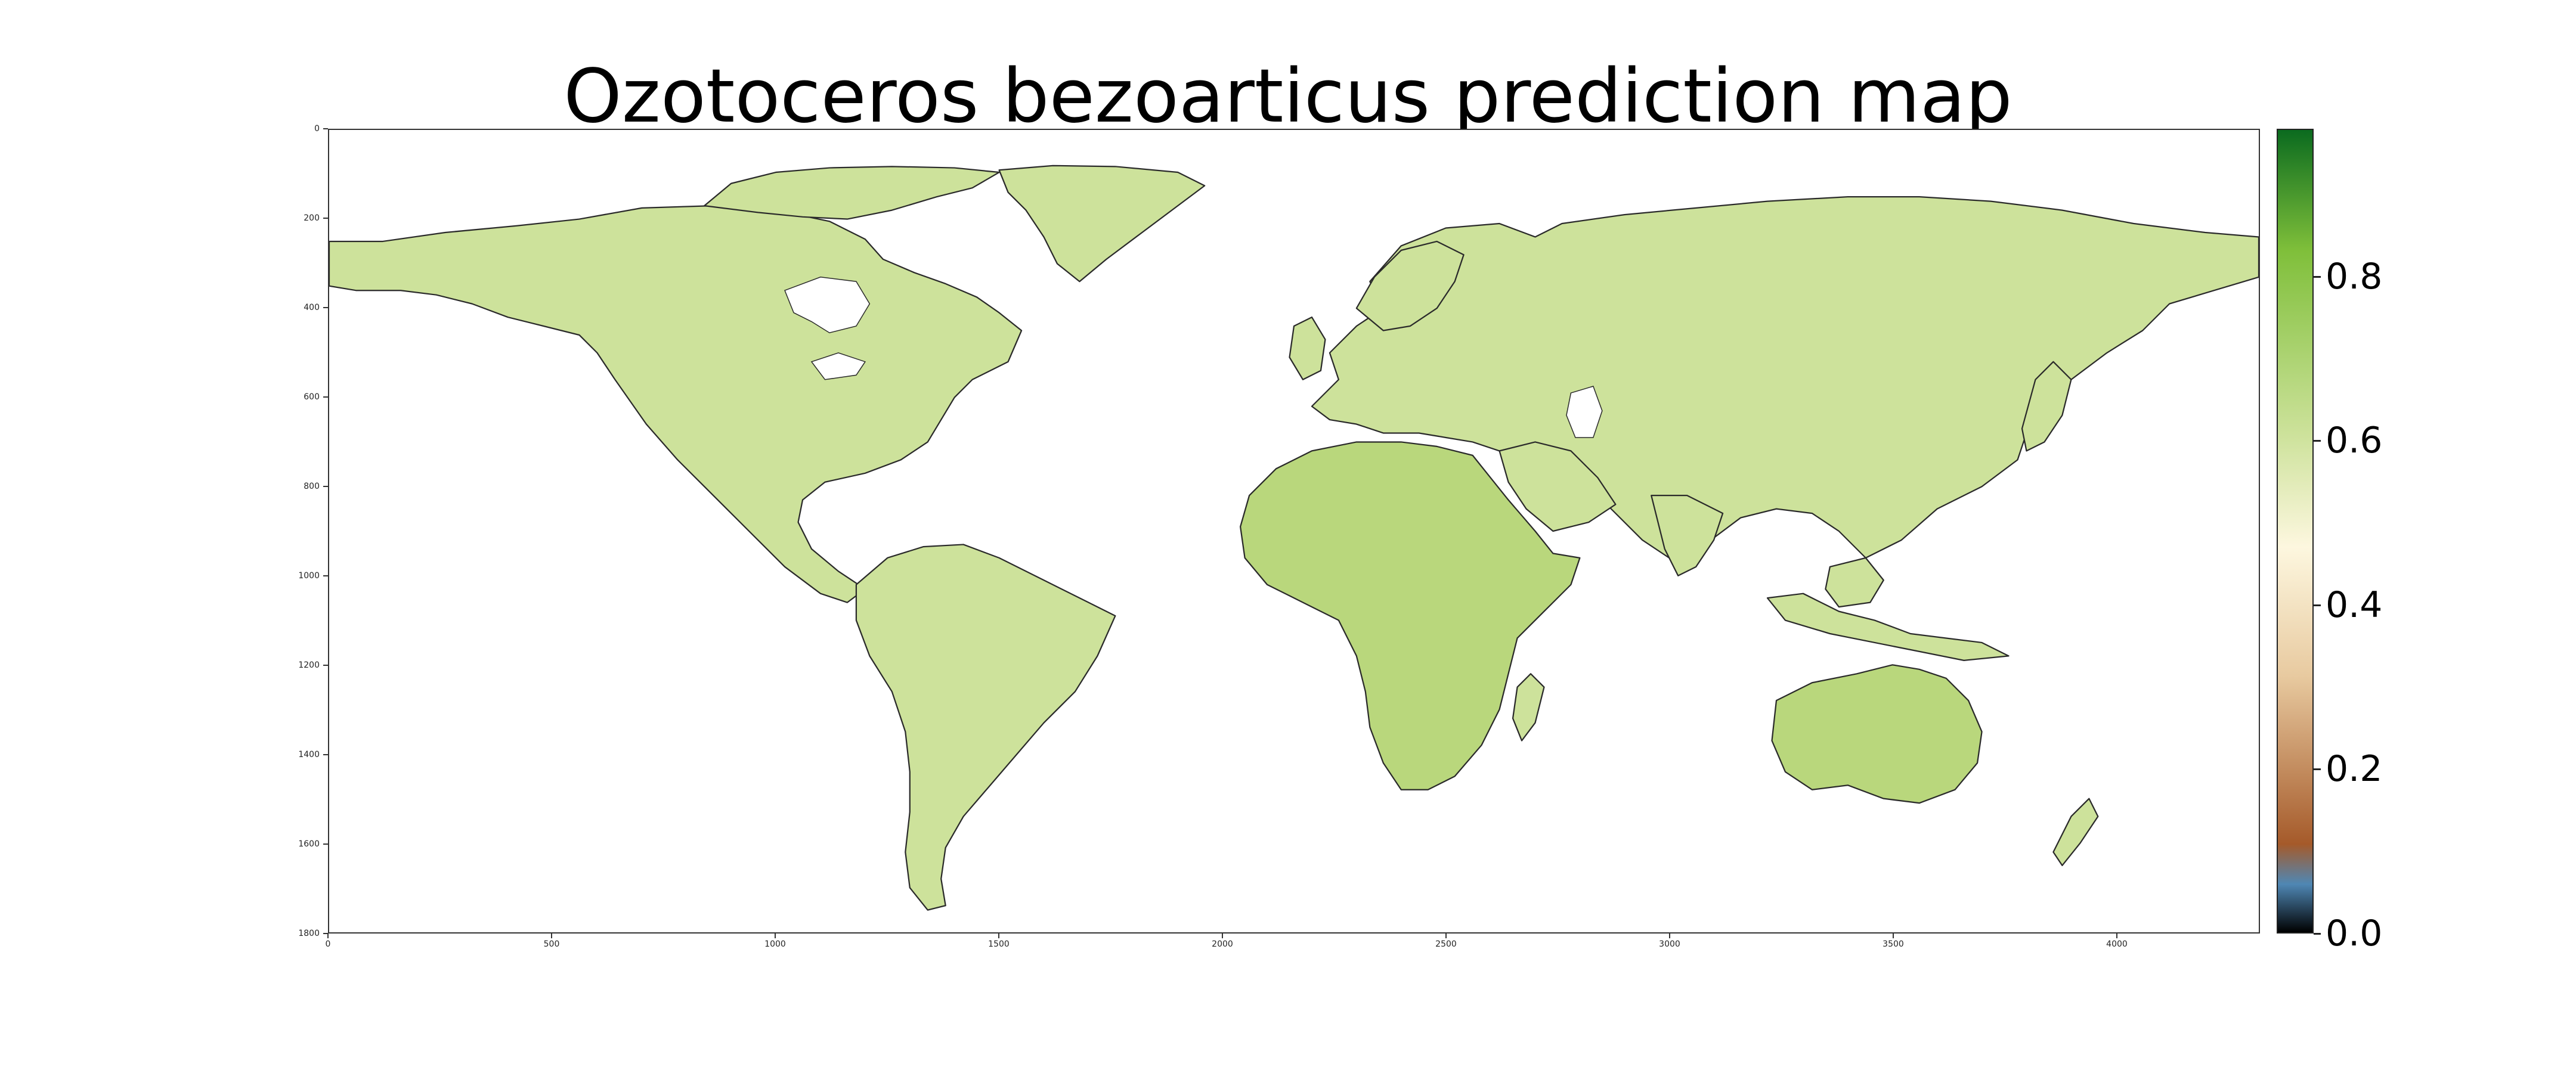 The image size is (2576, 1073). Describe the element at coordinates (838, 366) in the screenshot. I see `great-lakes` at that location.